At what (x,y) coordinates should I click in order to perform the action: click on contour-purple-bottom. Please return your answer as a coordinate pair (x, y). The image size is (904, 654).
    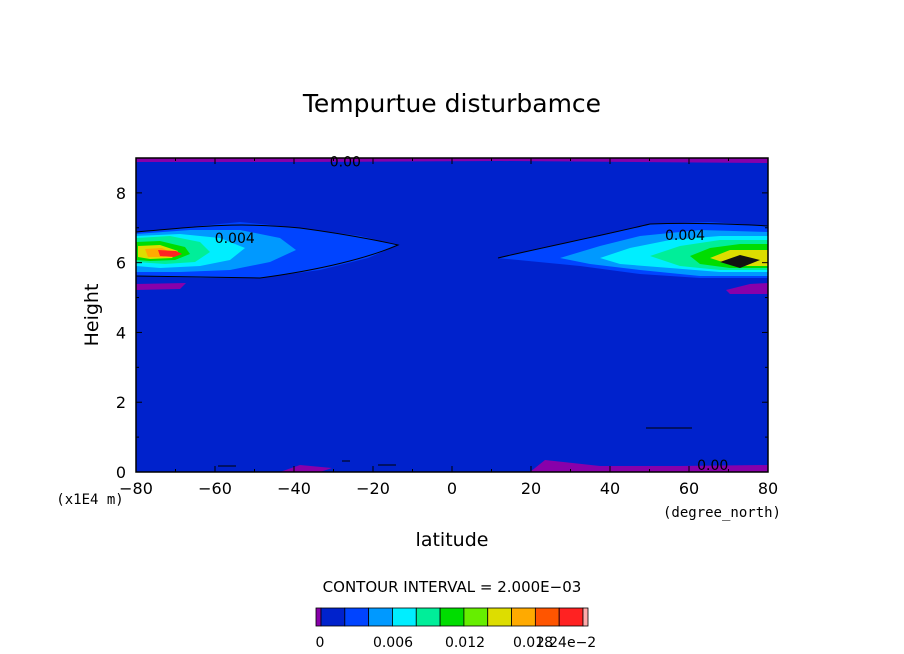
    Looking at the image, I should click on (649, 466).